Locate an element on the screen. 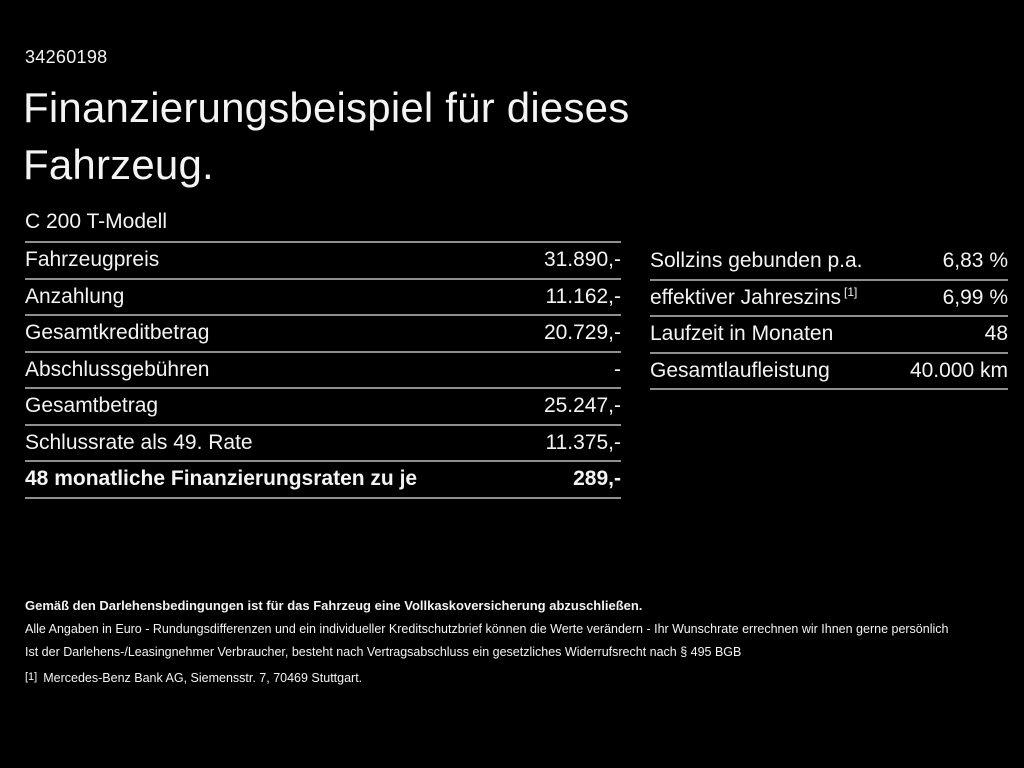 This screenshot has width=1024, height=768. row-label: 48 monatliche Finanzierungsraten zu je is located at coordinates (221, 479).